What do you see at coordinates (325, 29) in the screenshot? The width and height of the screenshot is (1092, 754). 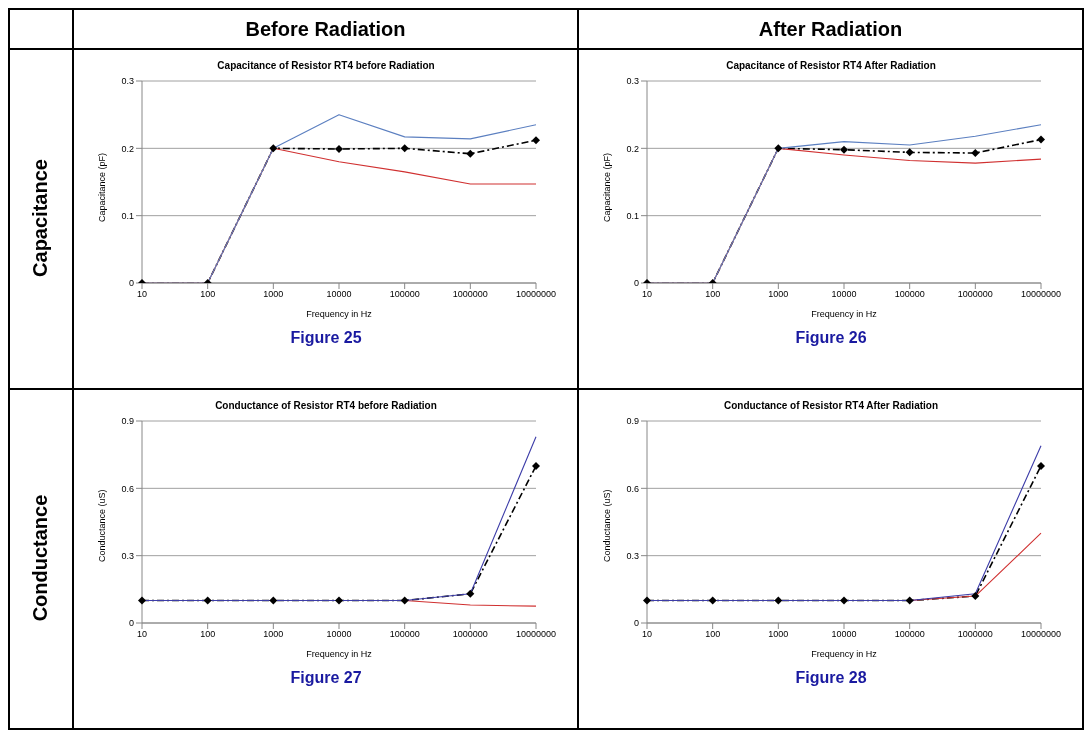 I see `text: Before Radiation` at bounding box center [325, 29].